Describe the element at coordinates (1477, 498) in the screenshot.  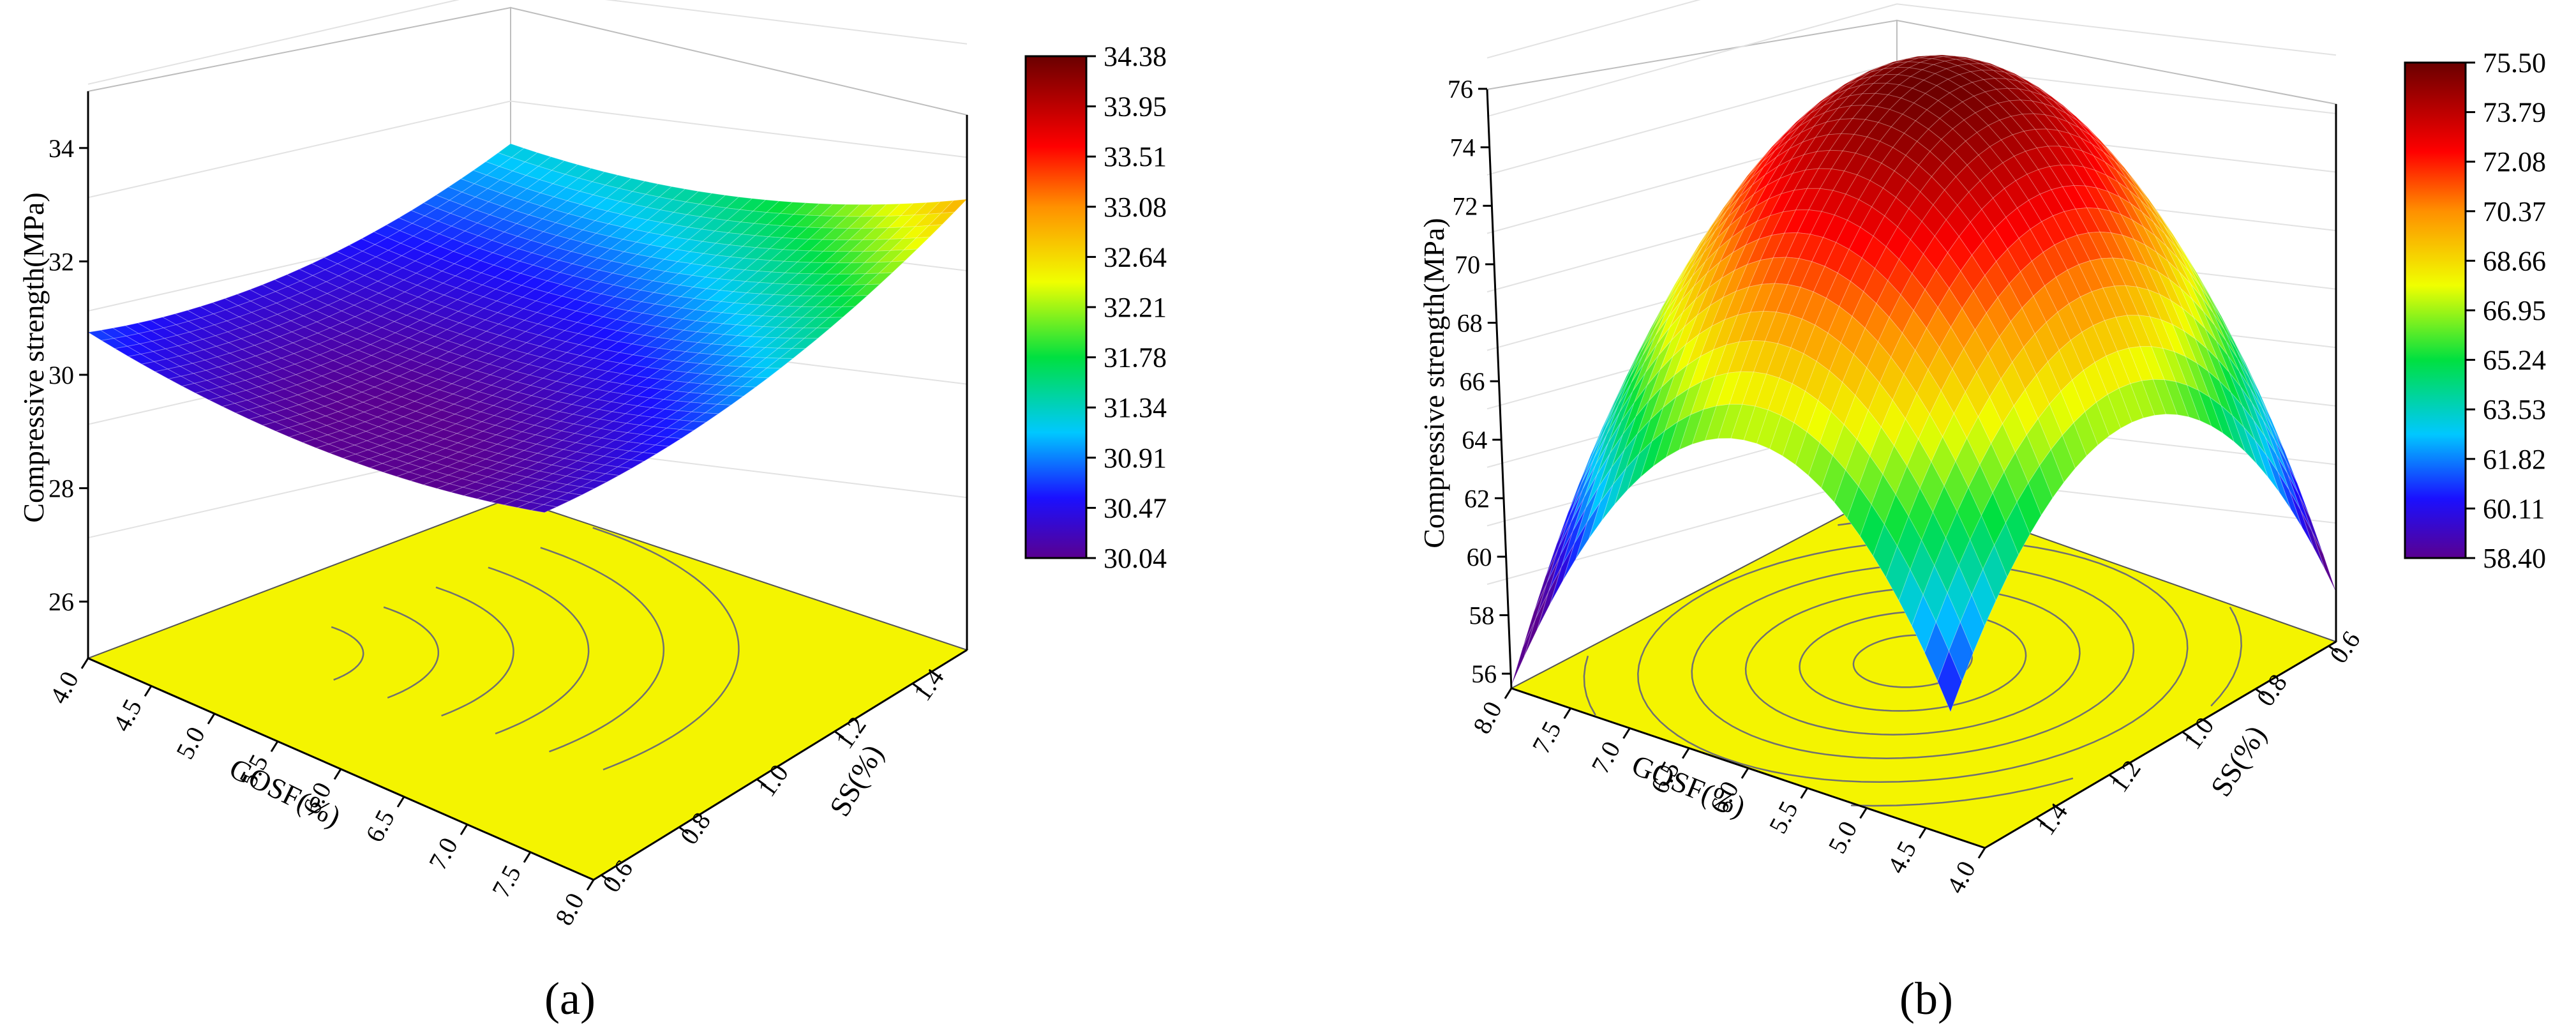
I see `z-tick-label: 62` at that location.